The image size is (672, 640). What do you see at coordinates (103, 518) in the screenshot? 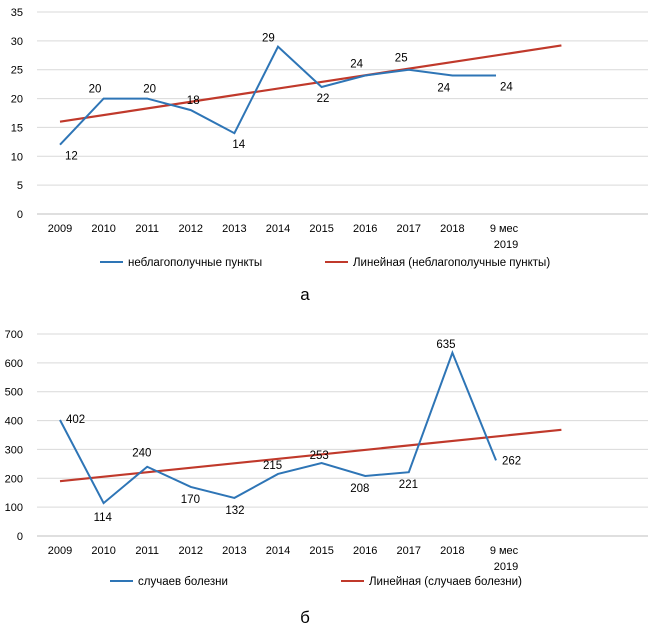
I see `data-label: 114` at bounding box center [103, 518].